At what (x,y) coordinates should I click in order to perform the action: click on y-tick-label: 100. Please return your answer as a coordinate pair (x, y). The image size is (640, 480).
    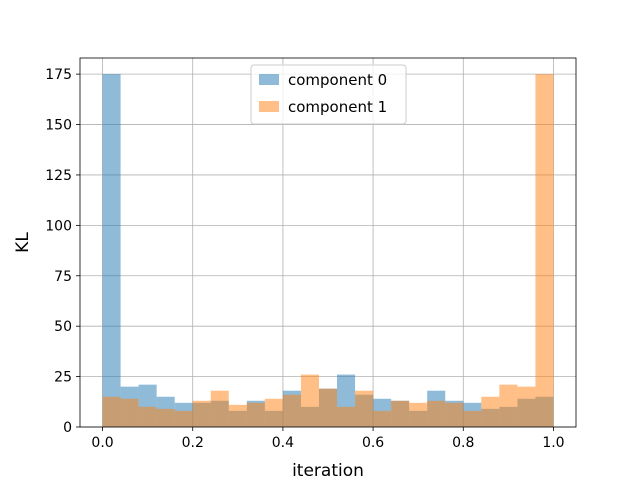
    Looking at the image, I should click on (58, 226).